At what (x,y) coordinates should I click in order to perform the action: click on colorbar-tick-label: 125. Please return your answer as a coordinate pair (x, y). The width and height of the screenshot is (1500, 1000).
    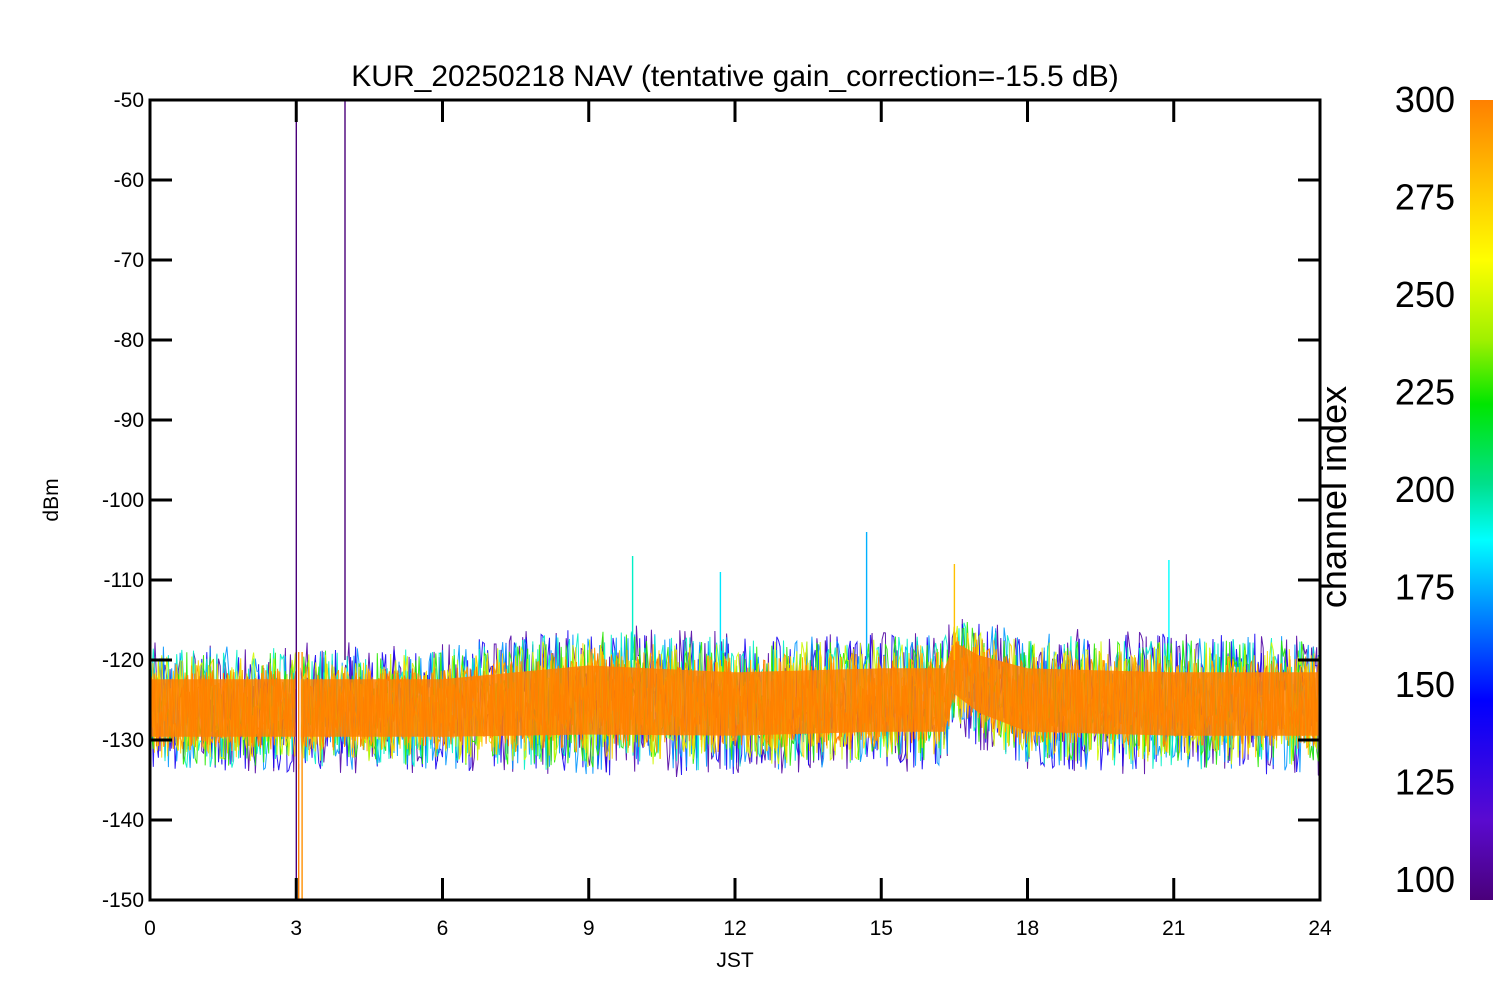
    Looking at the image, I should click on (1425, 782).